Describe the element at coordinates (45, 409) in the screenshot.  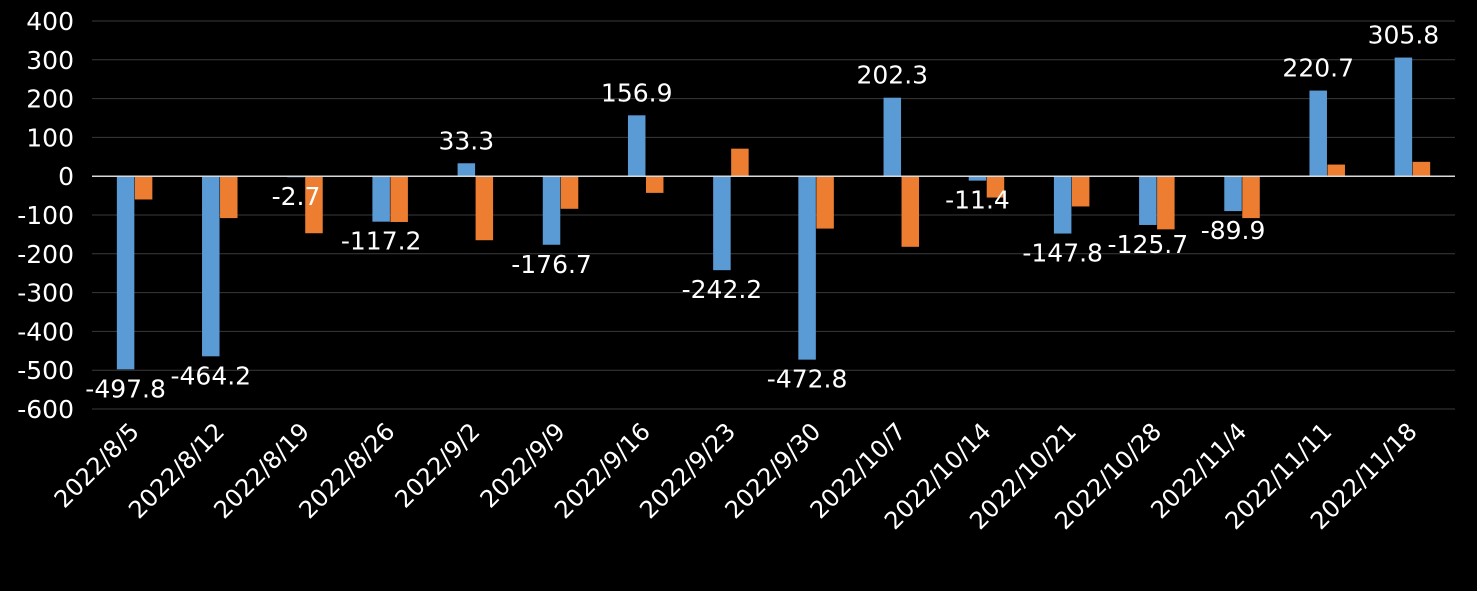
I see `y-tick-label: -600` at that location.